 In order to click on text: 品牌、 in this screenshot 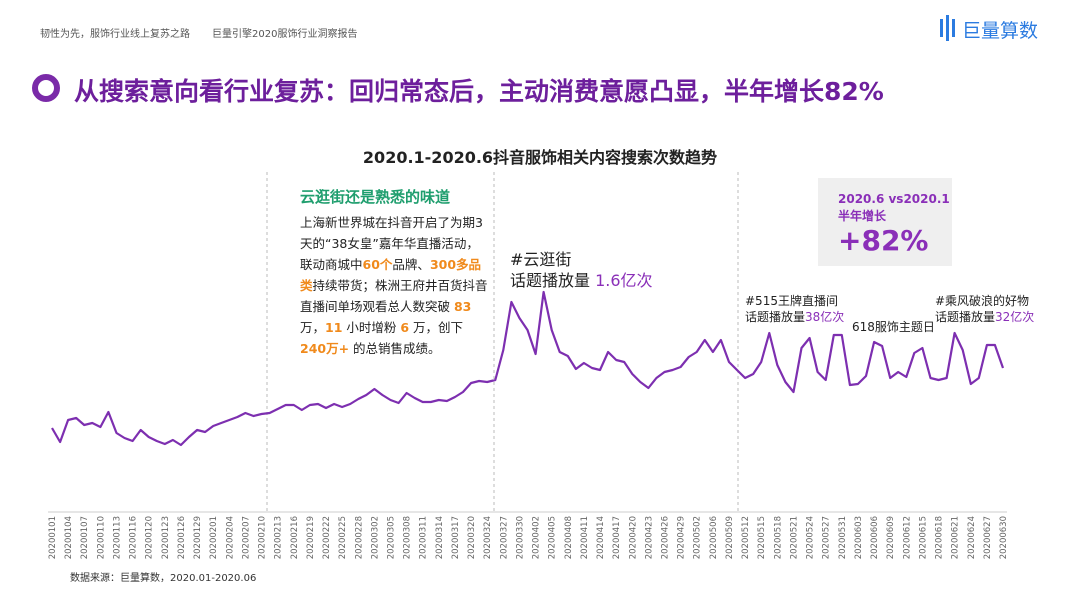, I will do `click(411, 264)`.